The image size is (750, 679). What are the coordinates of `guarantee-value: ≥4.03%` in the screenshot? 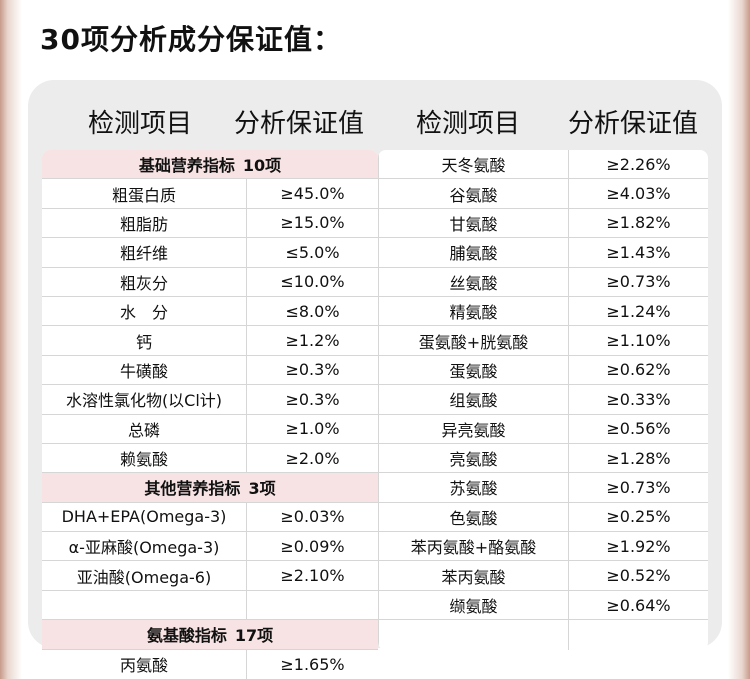 It's located at (638, 193).